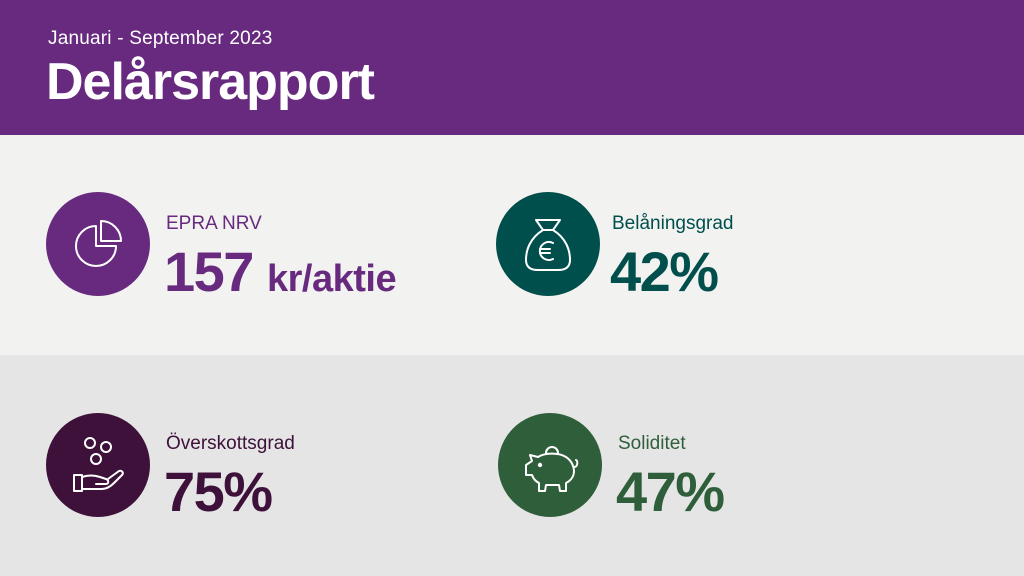 Image resolution: width=1024 pixels, height=576 pixels. Describe the element at coordinates (98, 244) in the screenshot. I see `pie-chart-icon` at that location.